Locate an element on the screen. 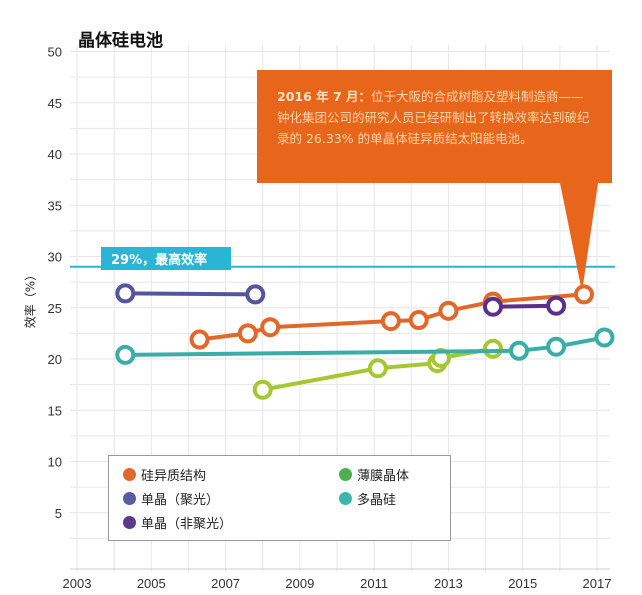 This screenshot has height=595, width=642. x-tick-label: 2003 is located at coordinates (77, 583).